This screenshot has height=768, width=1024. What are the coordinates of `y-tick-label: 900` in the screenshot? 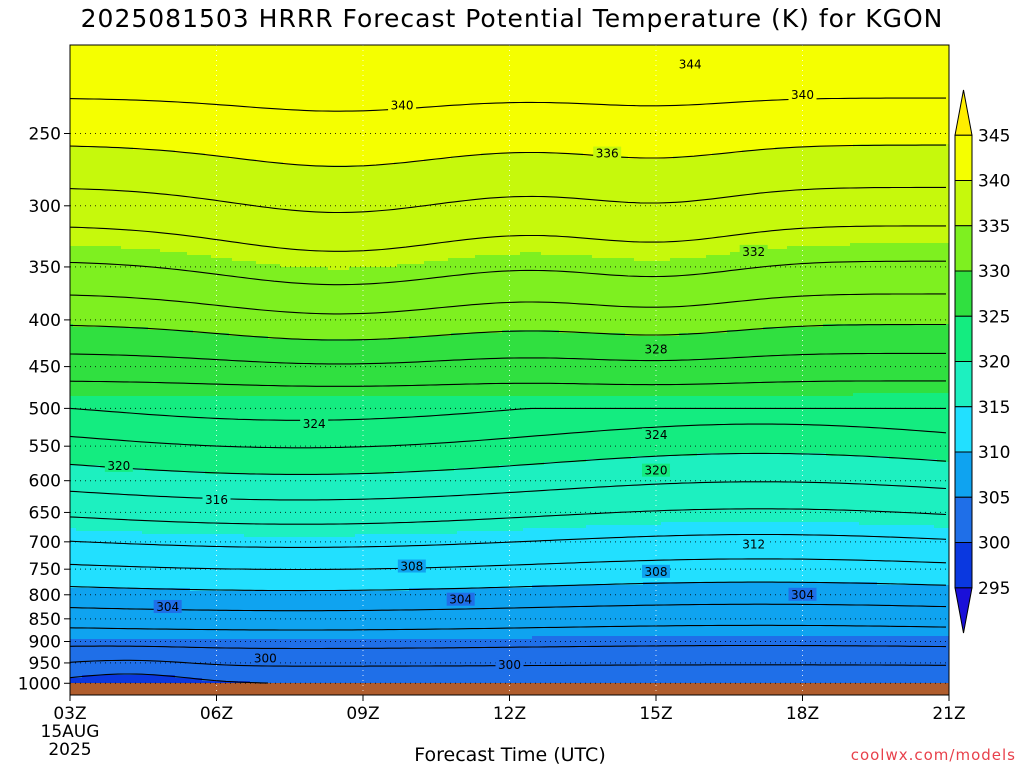 It's located at (45, 642).